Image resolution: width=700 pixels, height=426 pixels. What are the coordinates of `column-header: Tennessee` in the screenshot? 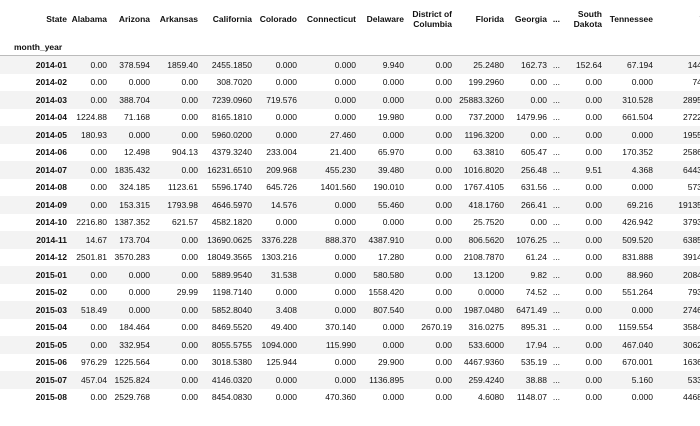 It's located at (631, 19).